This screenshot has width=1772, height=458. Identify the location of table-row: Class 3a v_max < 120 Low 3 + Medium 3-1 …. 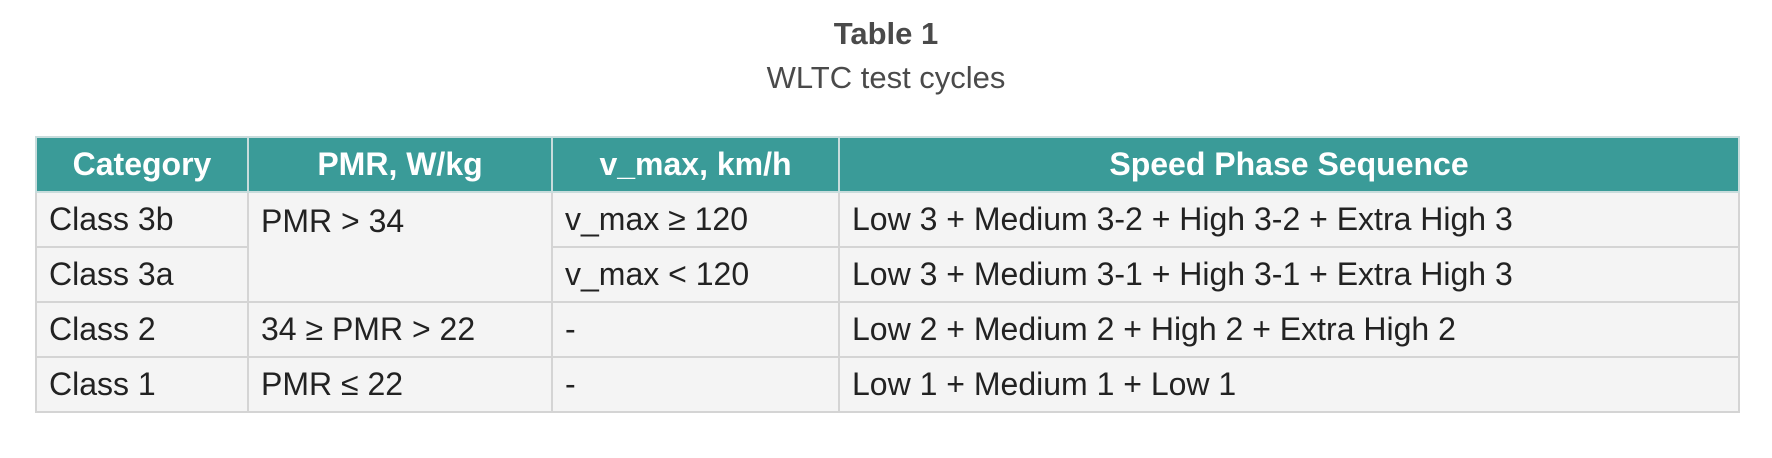
(887, 274).